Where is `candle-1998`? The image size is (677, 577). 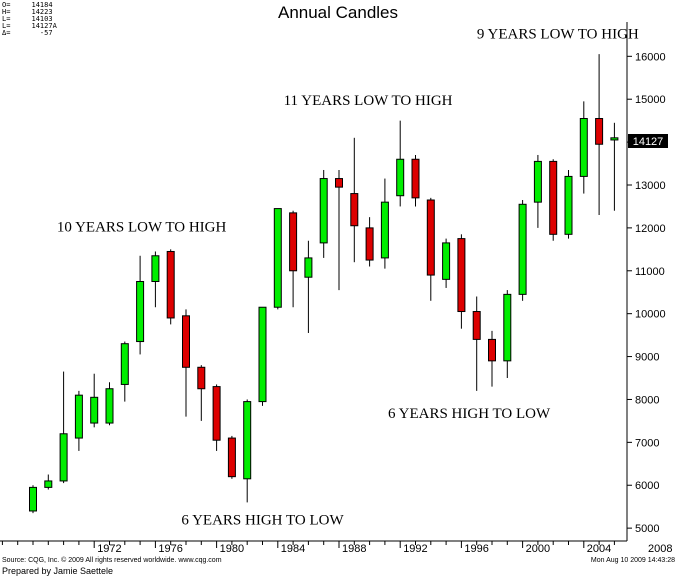 candle-1998 is located at coordinates (492, 358).